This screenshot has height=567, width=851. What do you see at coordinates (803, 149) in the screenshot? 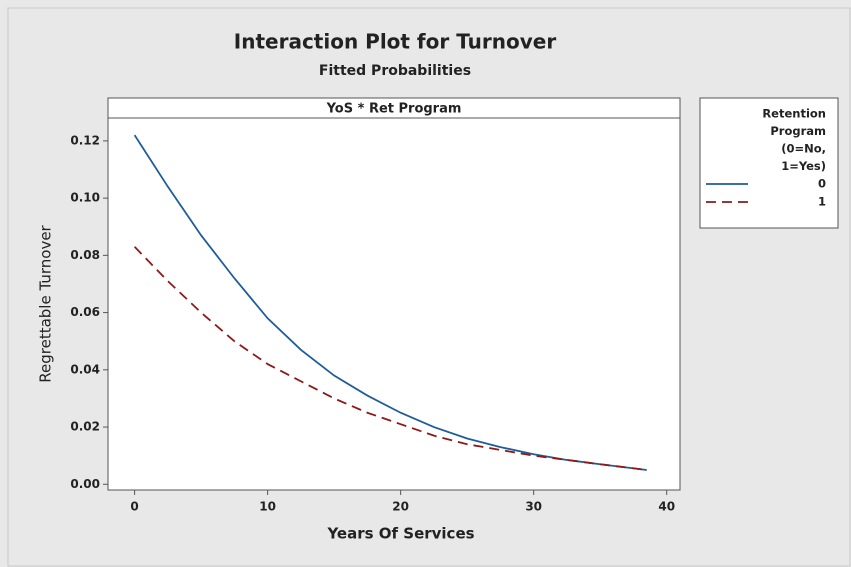
I see `legend-title: (0=No,` at bounding box center [803, 149].